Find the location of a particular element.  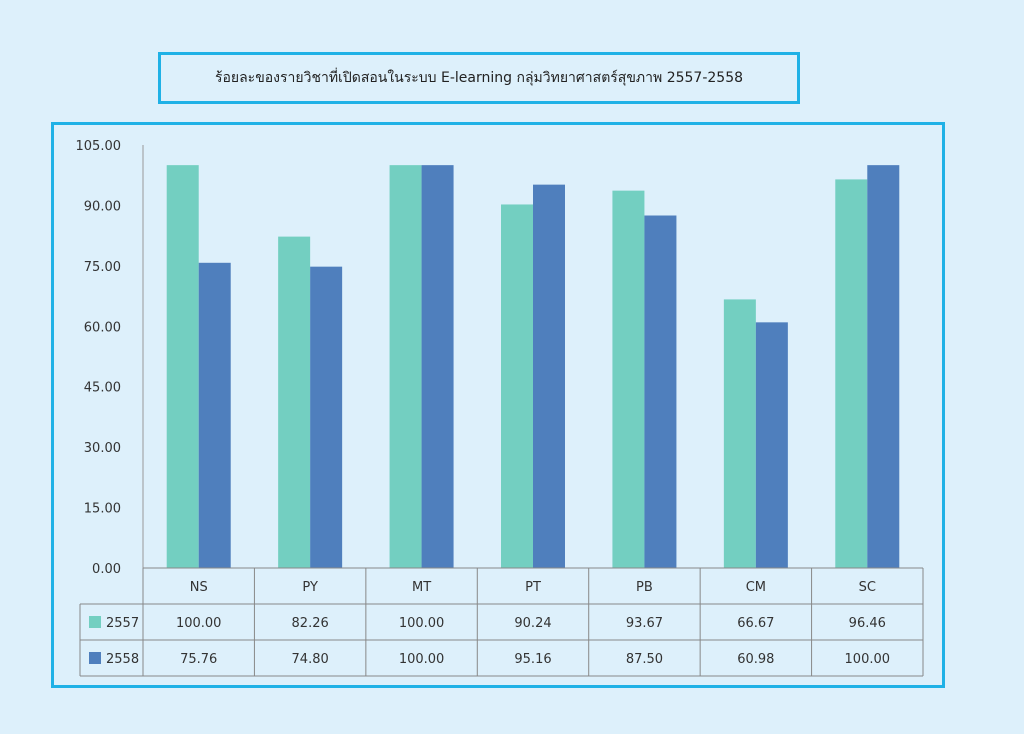

bar-2558-PT is located at coordinates (549, 376).